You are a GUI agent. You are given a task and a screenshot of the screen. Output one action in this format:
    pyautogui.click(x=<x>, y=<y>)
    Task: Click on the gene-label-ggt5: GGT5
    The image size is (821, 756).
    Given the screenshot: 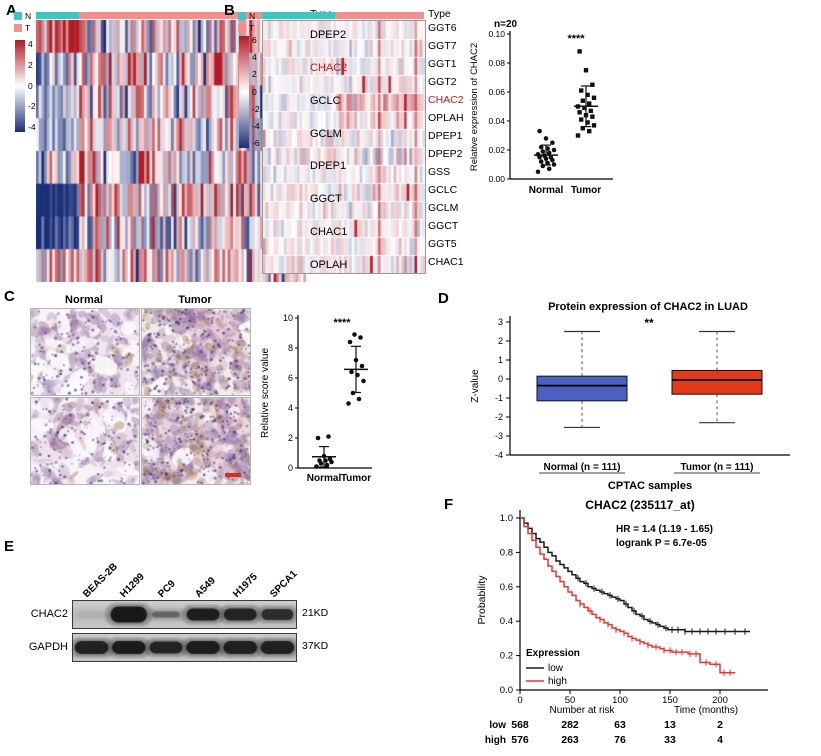 What is the action you would take?
    pyautogui.click(x=442, y=244)
    